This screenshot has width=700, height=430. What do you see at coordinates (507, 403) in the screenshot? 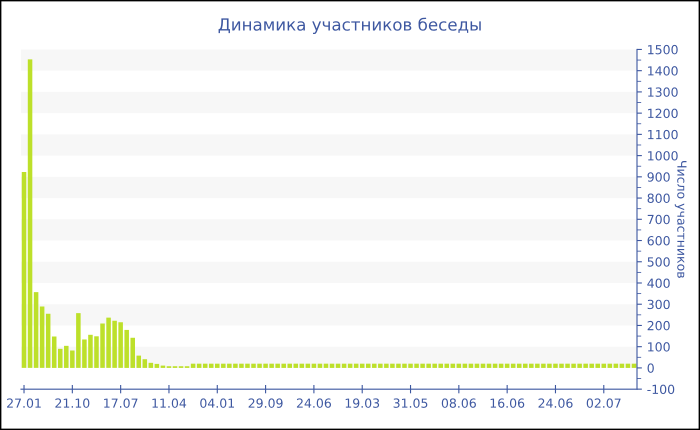
I see `x-tick-label: 16.06` at bounding box center [507, 403].